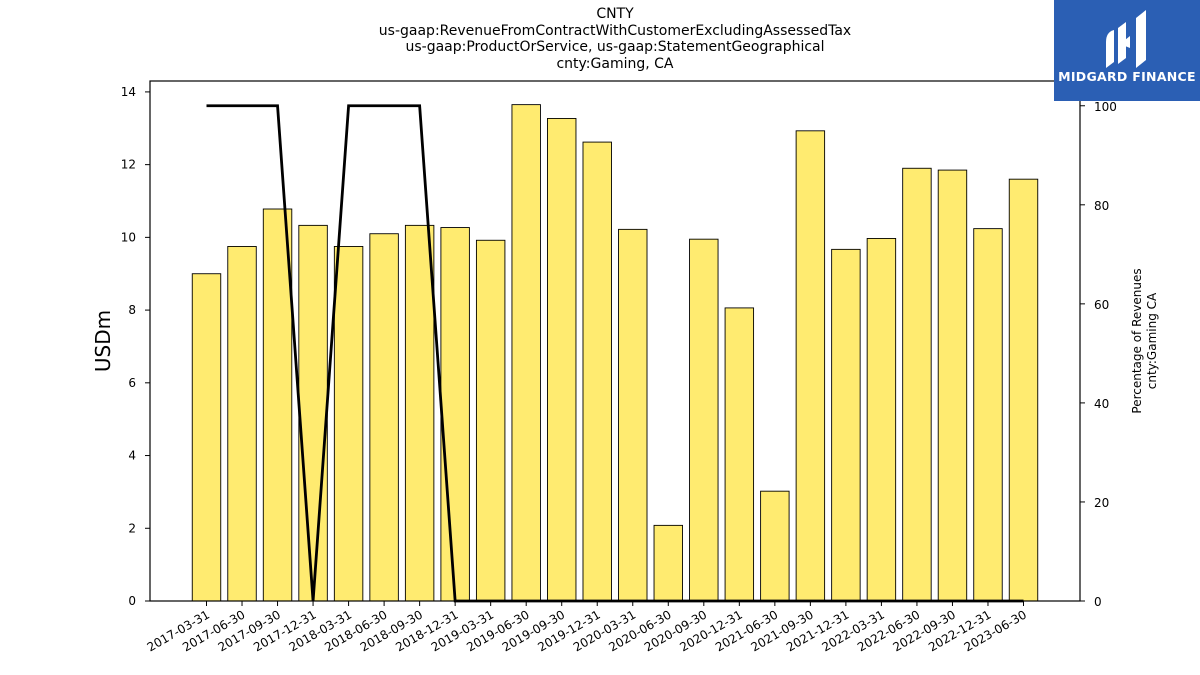 The image size is (1200, 675). What do you see at coordinates (132, 601) in the screenshot?
I see `y-tick-label: 0` at bounding box center [132, 601].